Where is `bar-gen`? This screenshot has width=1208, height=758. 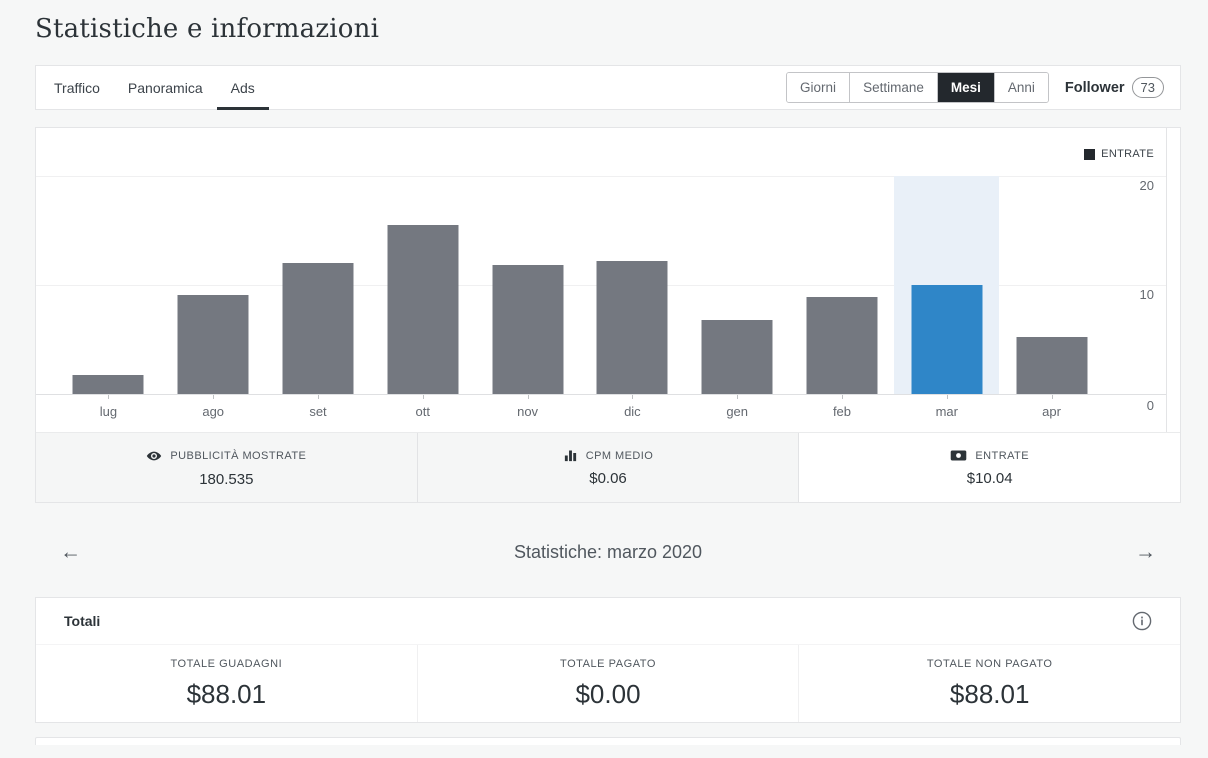
bar-gen is located at coordinates (737, 356).